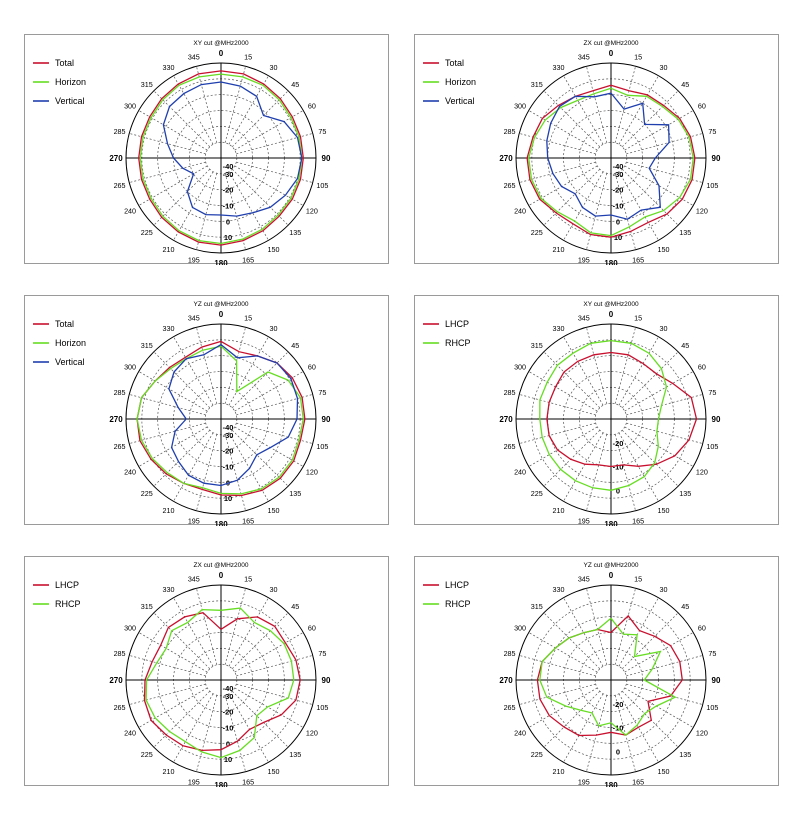  What do you see at coordinates (609, 675) in the screenshot?
I see `series-line-lhcp` at bounding box center [609, 675].